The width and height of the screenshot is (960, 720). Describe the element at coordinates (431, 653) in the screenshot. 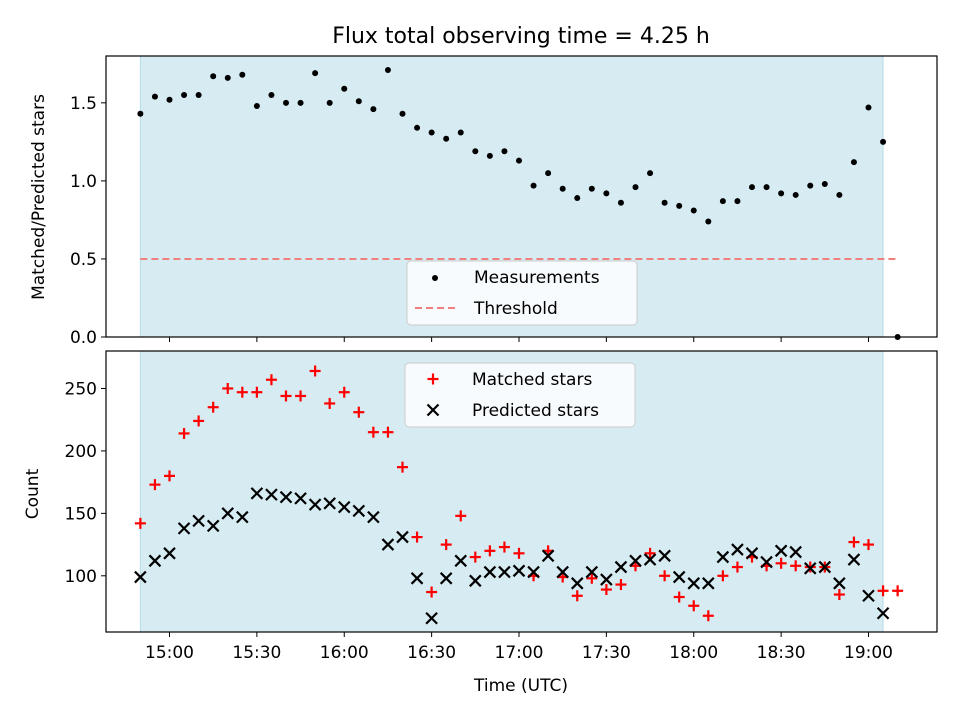

I see `x-tick-label: 16:30` at that location.